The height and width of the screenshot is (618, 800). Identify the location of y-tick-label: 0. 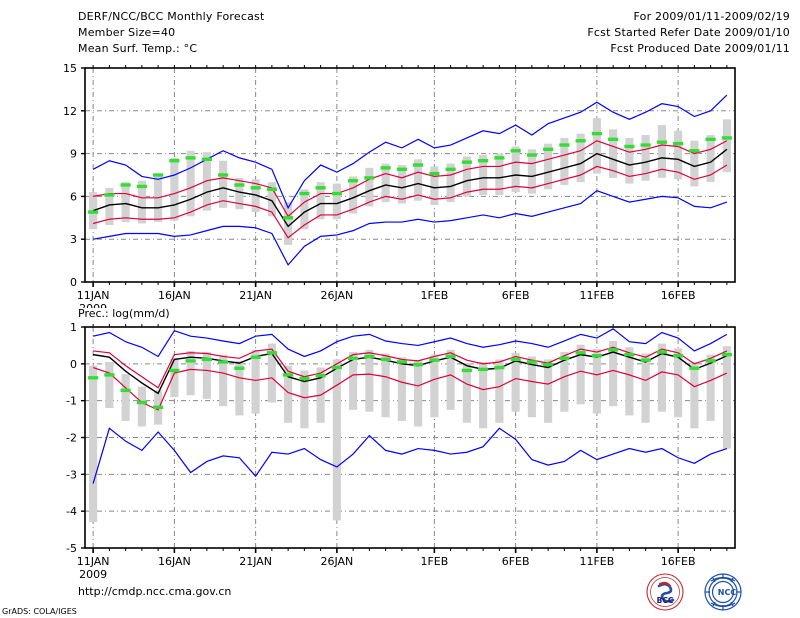
(73, 364).